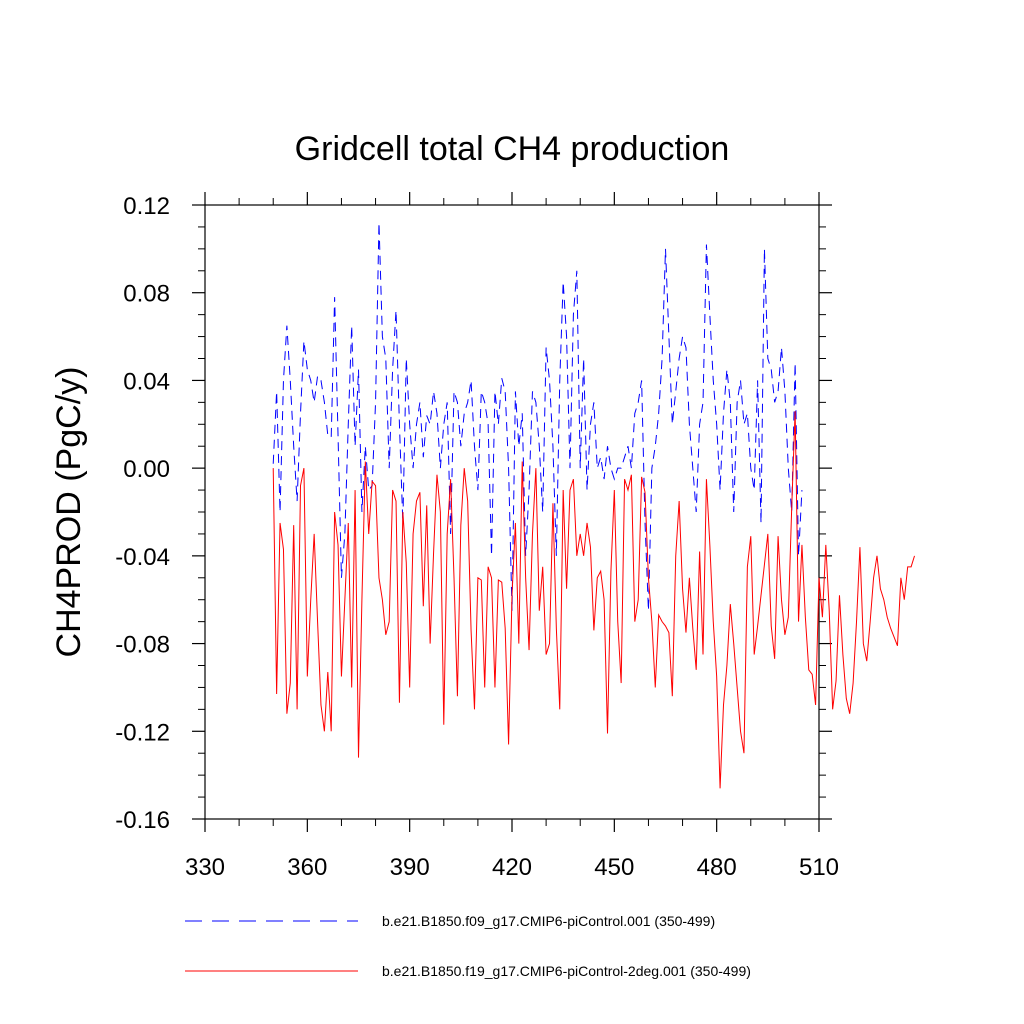 This screenshot has height=1024, width=1024. I want to click on x-tick-label: 510, so click(819, 867).